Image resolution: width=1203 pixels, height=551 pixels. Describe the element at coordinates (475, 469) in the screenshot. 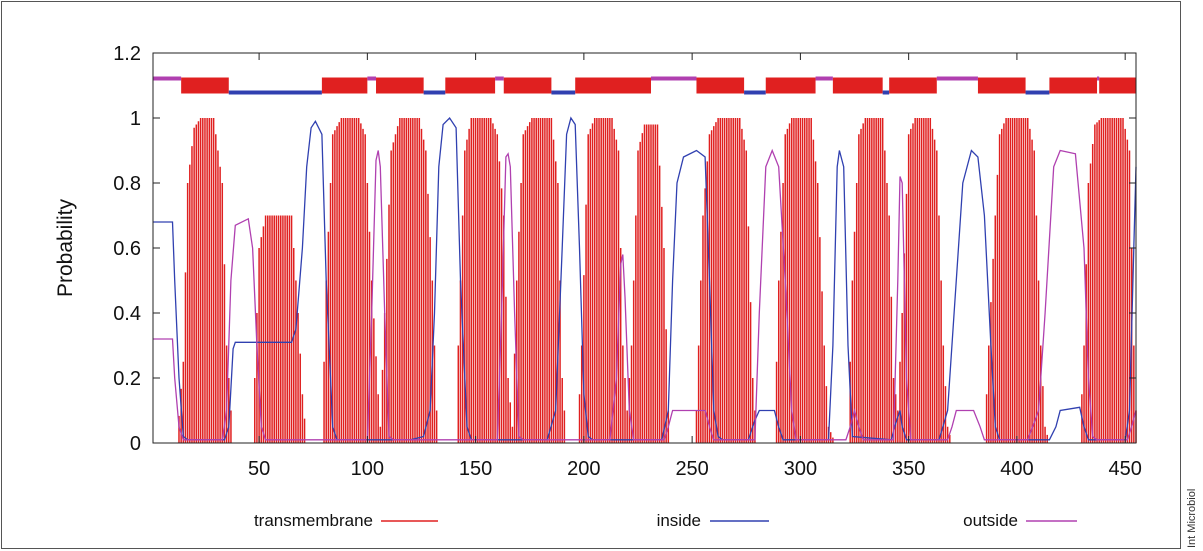

I see `x-tick-label: 150` at that location.